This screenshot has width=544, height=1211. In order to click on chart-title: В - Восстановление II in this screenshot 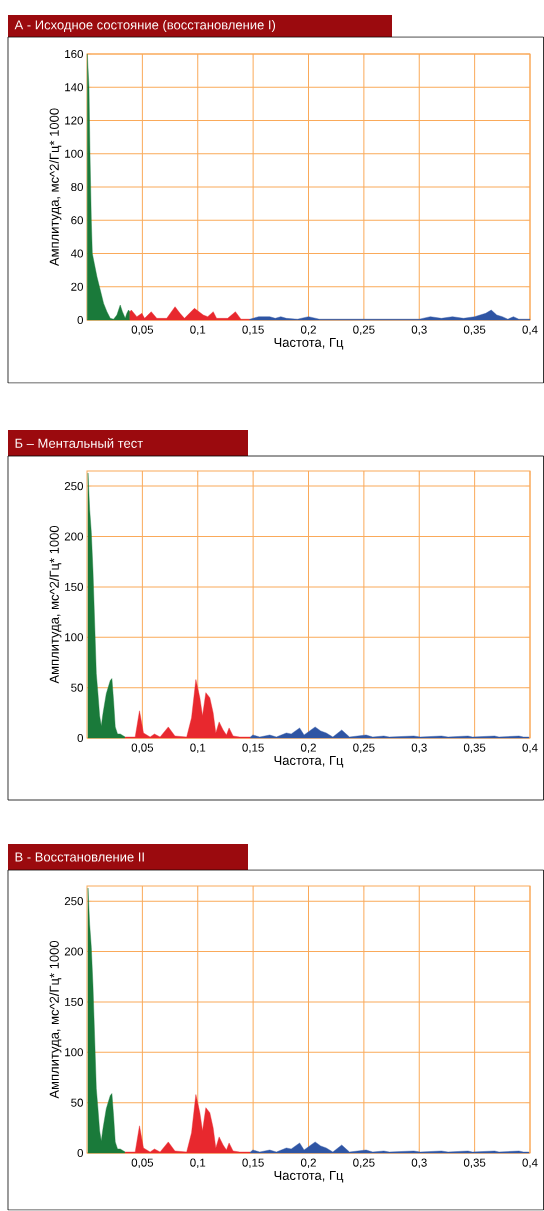, I will do `click(79, 857)`.